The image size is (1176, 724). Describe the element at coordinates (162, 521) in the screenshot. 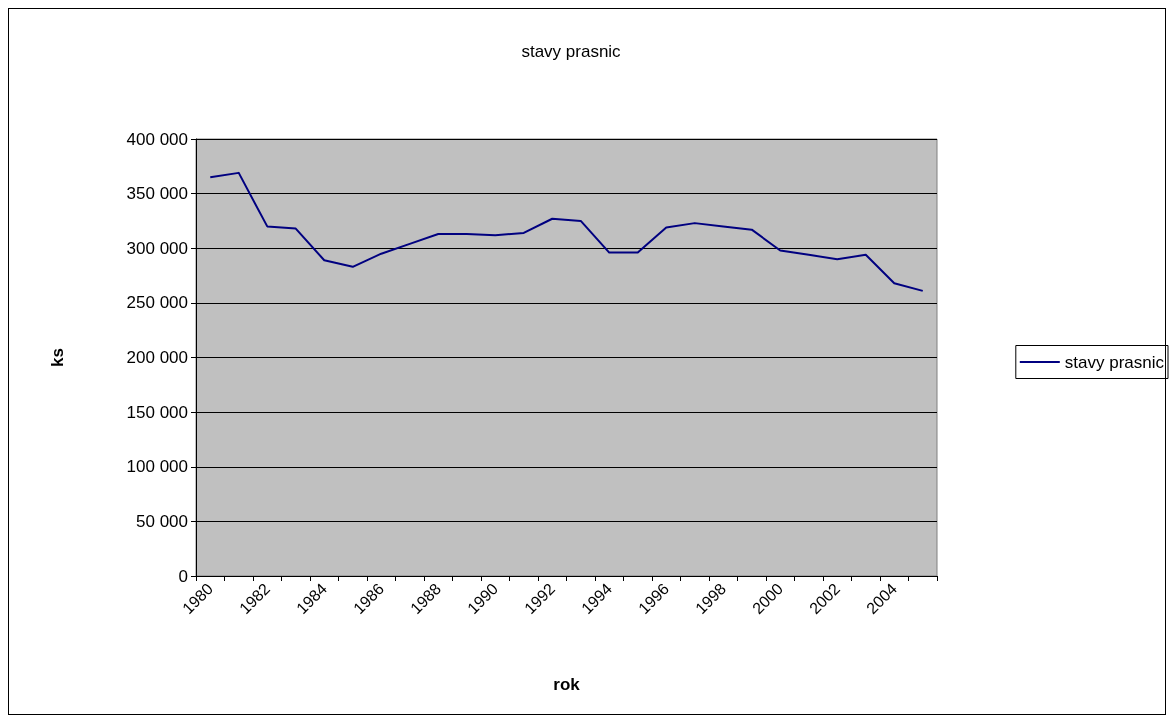

I see `y-tick-label: 50 000` at that location.